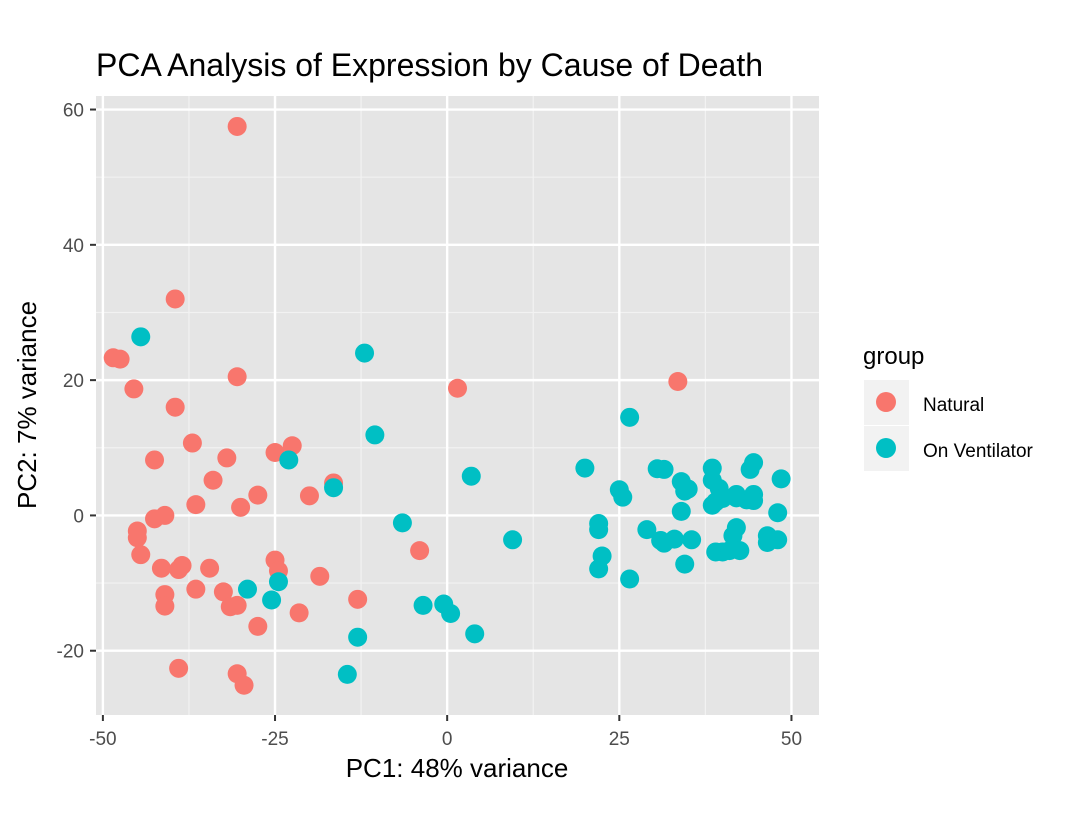 The height and width of the screenshot is (832, 1090). I want to click on y-tick-label: 40, so click(73, 246).